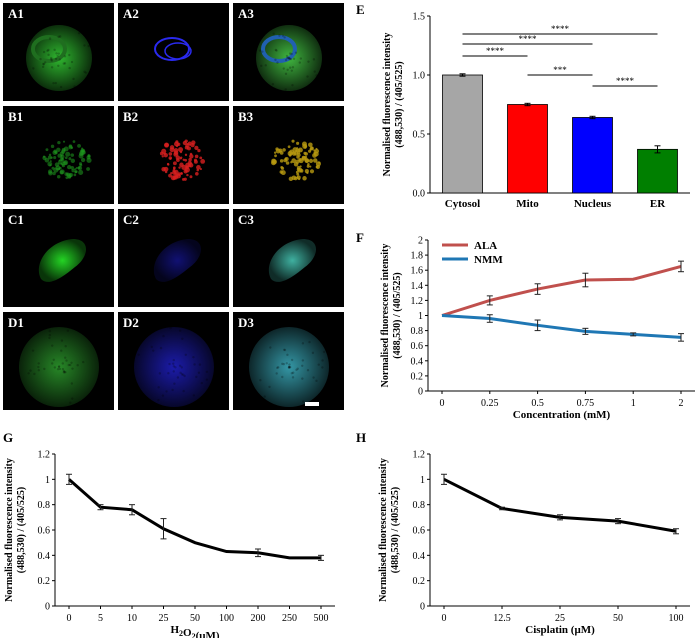  I want to click on bar-mito, so click(527, 149).